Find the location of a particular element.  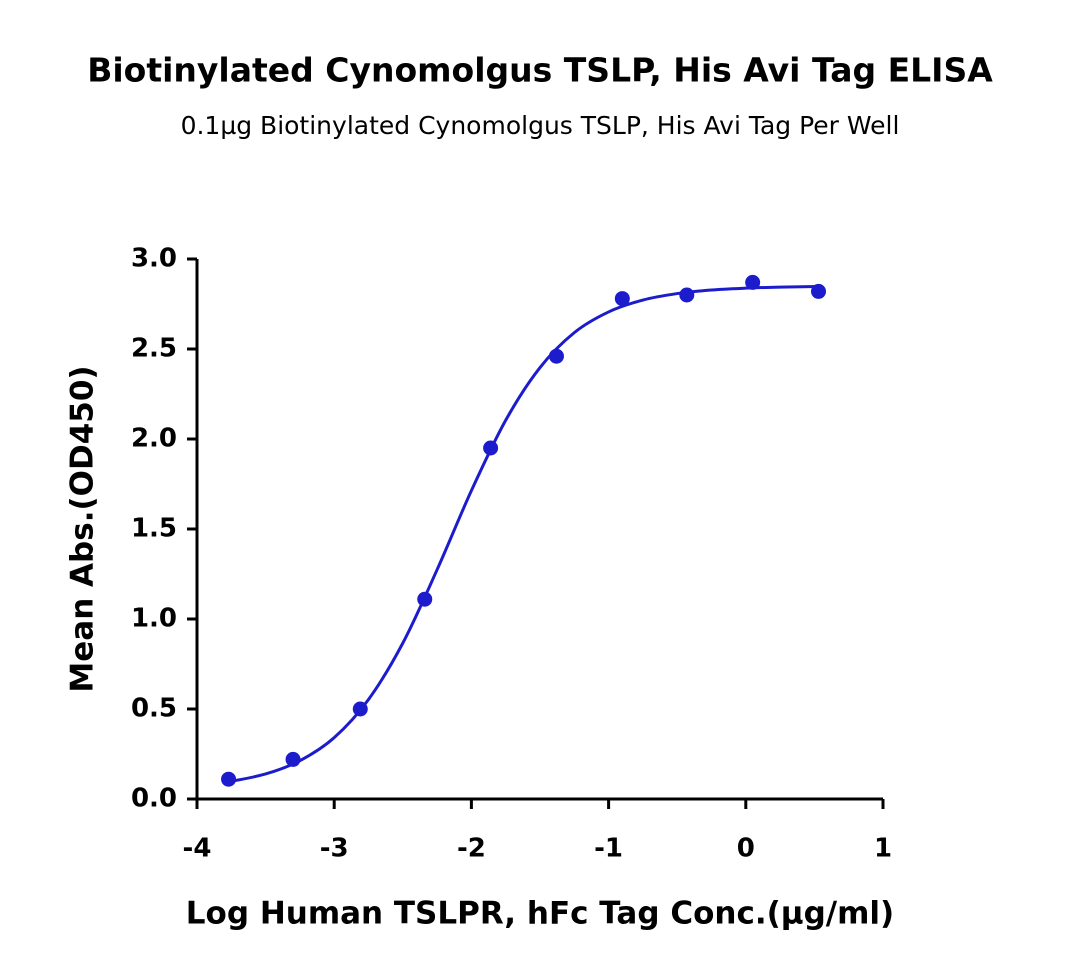

x-tick-label: -1 is located at coordinates (608, 849).